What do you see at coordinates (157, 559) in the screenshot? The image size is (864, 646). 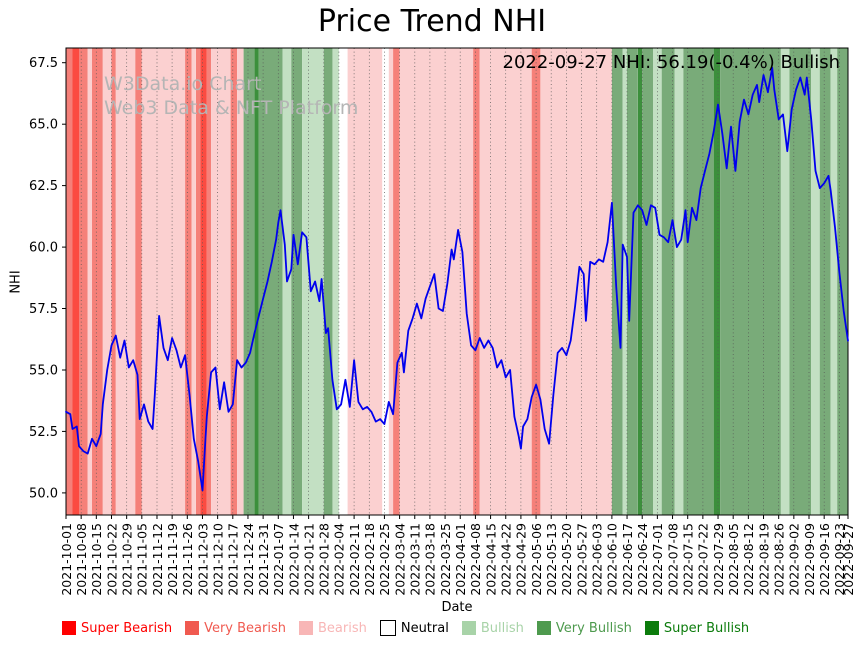 I see `x-tick-label: 2021-11-12` at bounding box center [157, 559].